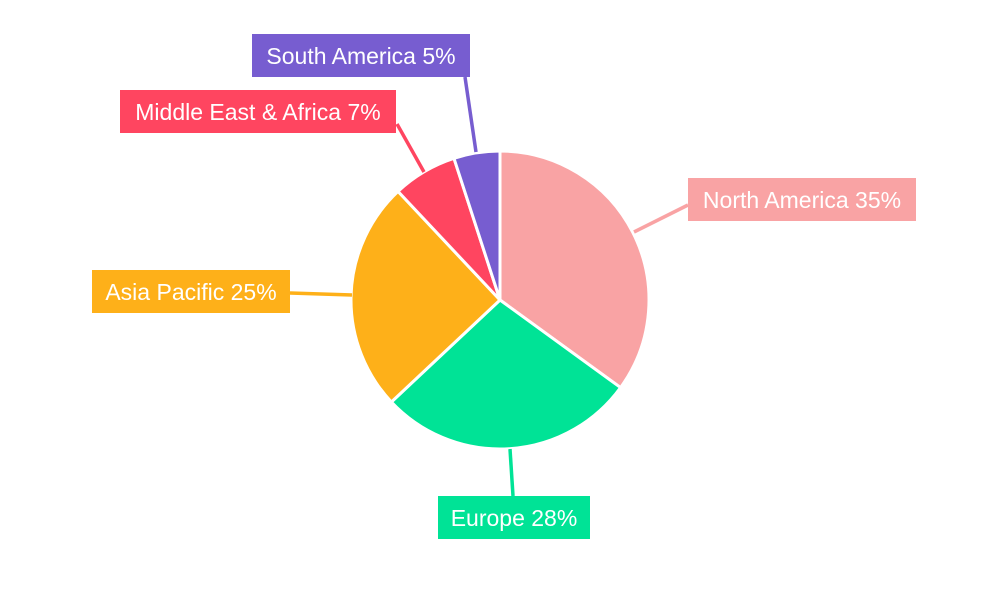 The width and height of the screenshot is (1000, 600). I want to click on callout-line-europe, so click(511, 472).